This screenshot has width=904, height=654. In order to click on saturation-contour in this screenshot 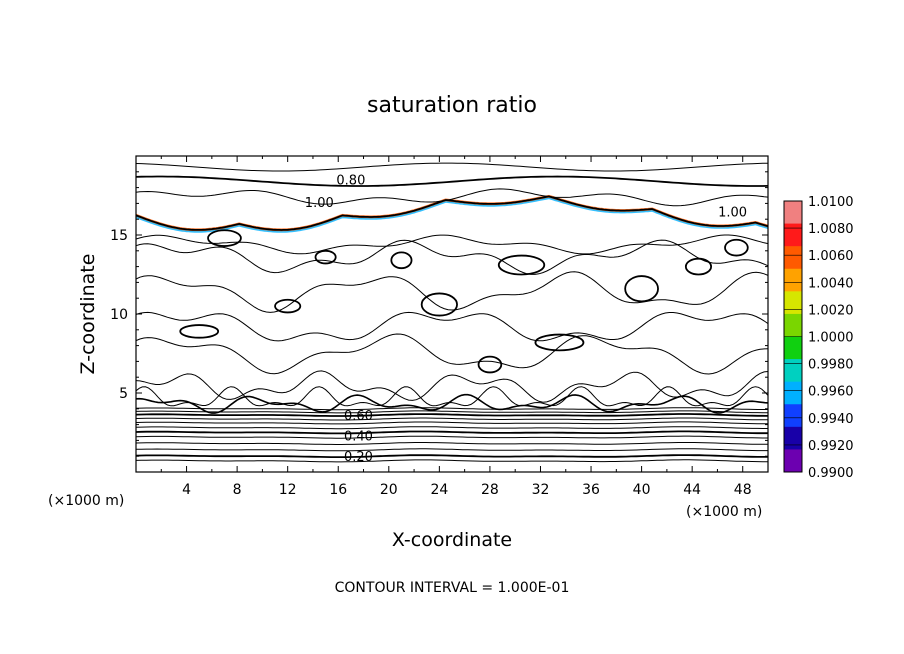, I will do `click(452, 213)`.